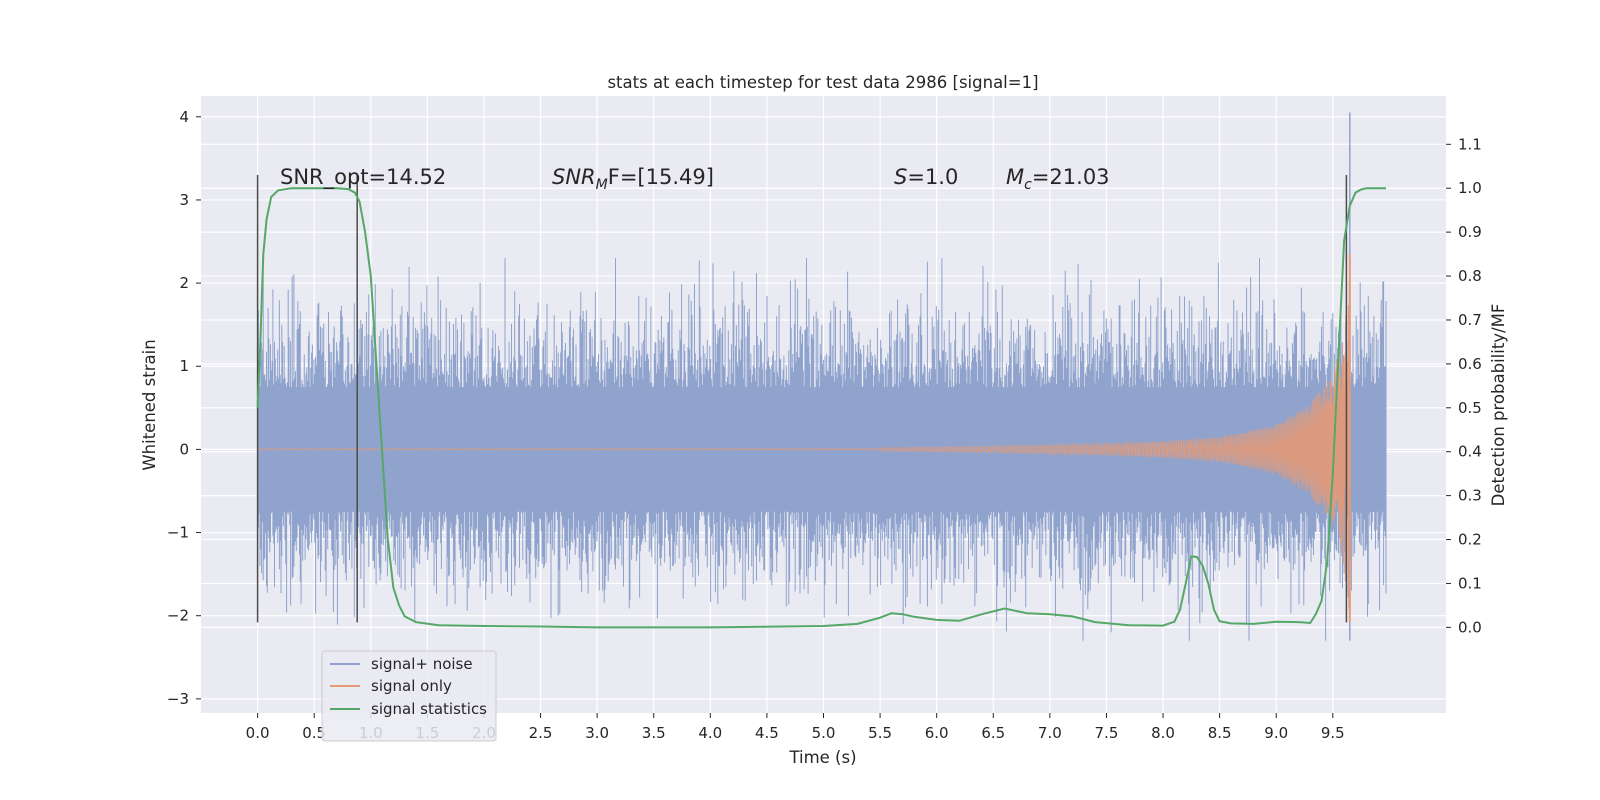 The height and width of the screenshot is (800, 1600). Describe the element at coordinates (1276, 733) in the screenshot. I see `x-tick-label: 9.0` at that location.